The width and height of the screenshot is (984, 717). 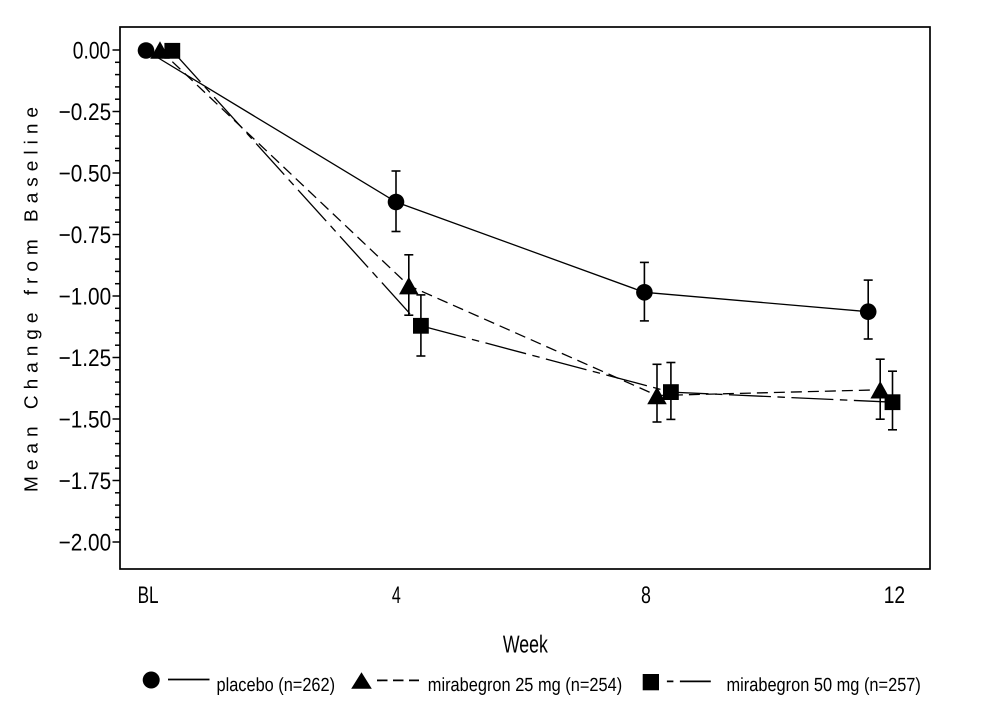 What do you see at coordinates (85, 420) in the screenshot?
I see `svg-text: −1.50` at bounding box center [85, 420].